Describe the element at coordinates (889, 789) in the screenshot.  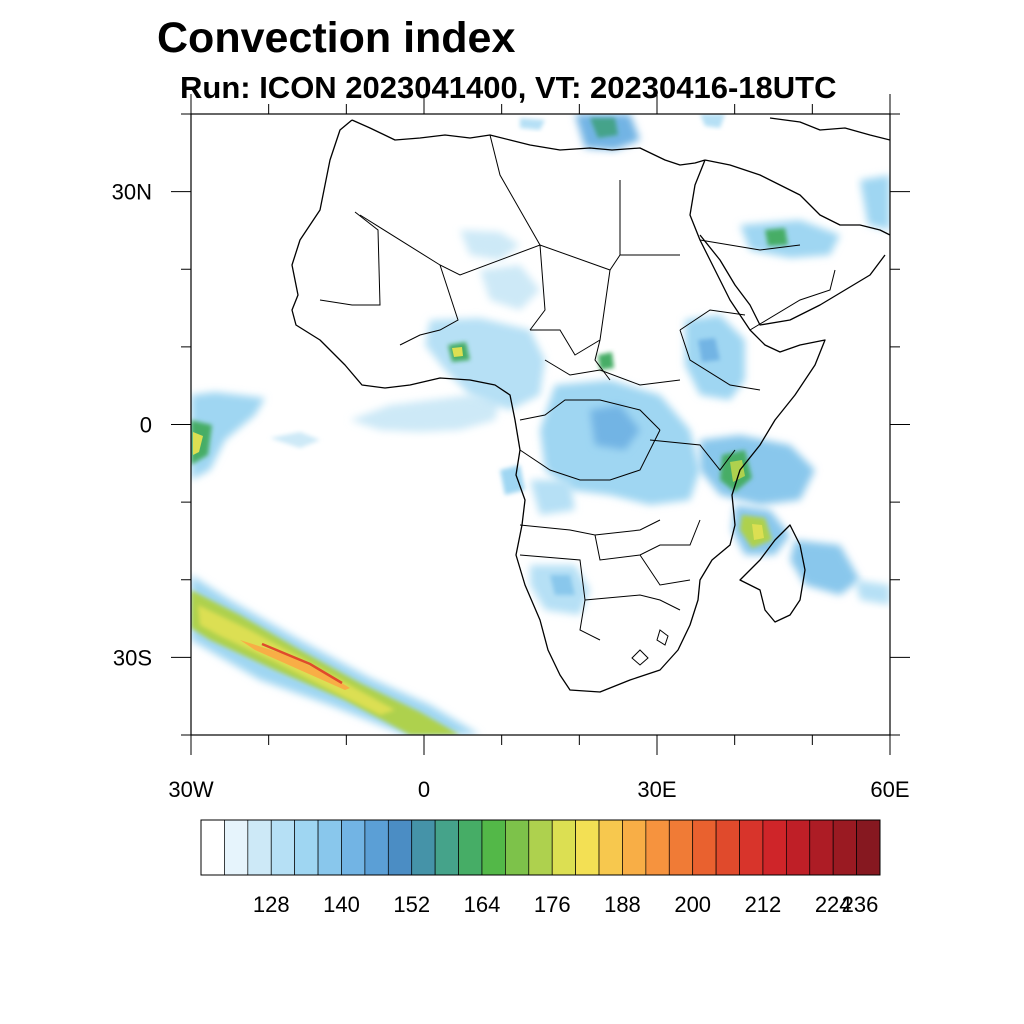
I see `lon-tick-label: 60E` at that location.